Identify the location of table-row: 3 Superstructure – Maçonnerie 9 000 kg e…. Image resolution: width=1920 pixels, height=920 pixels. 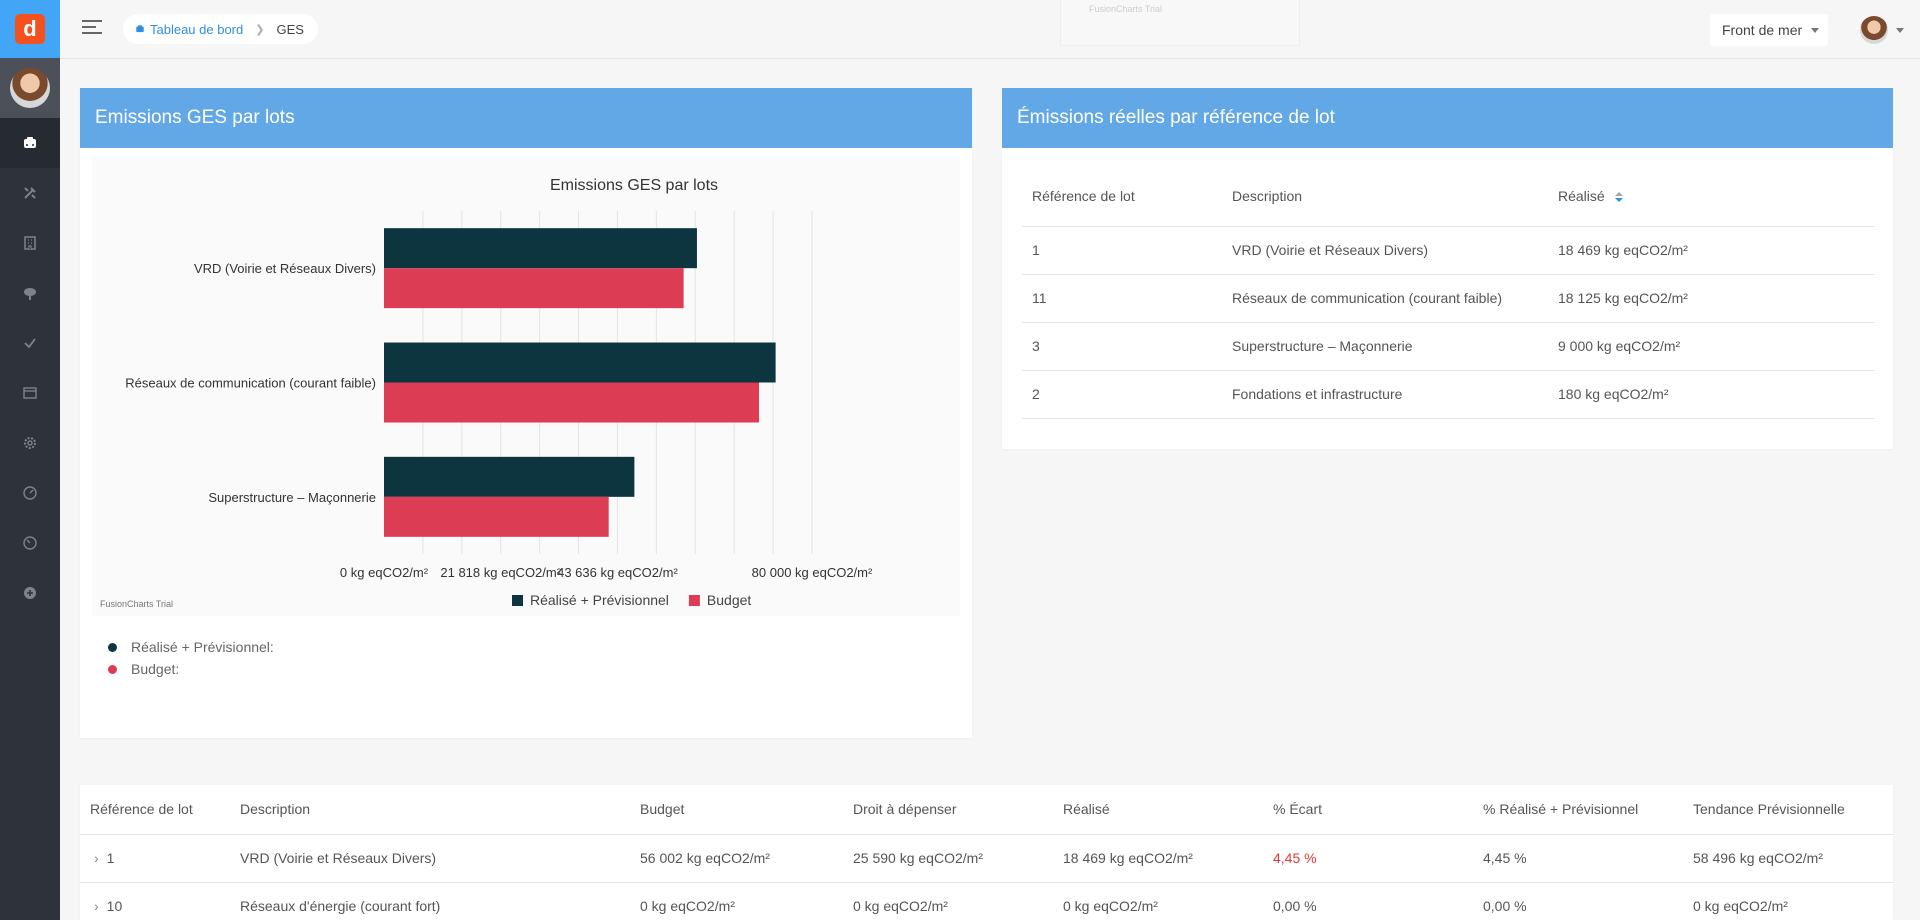
(1448, 346).